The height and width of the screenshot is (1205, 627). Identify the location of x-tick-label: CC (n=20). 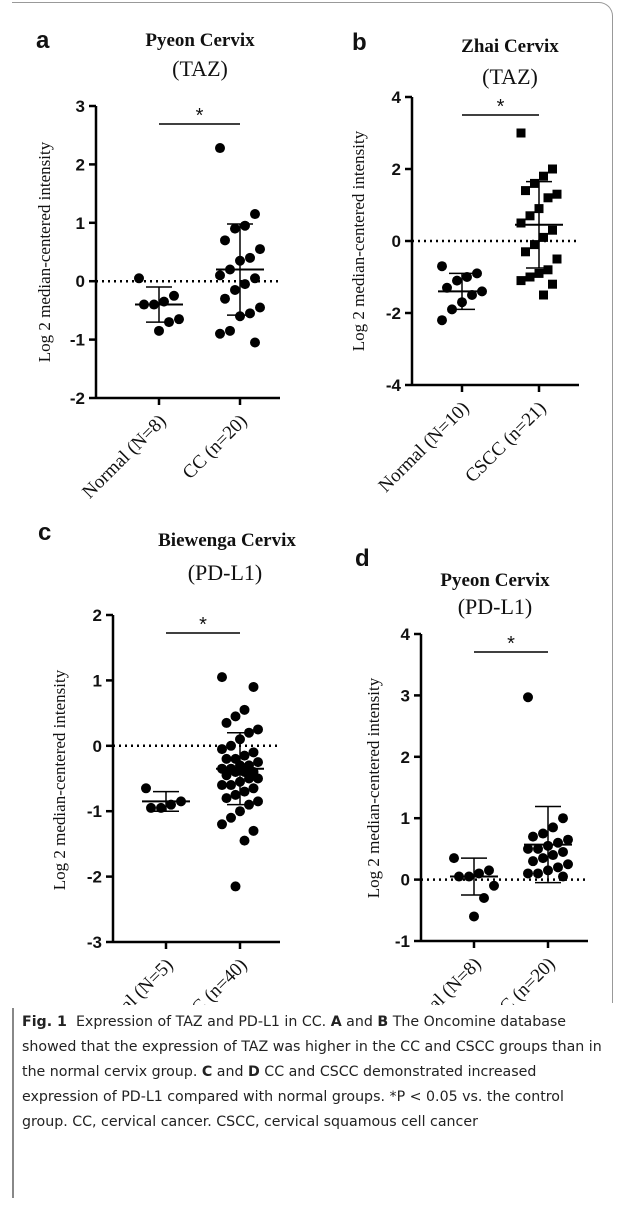
(523, 979).